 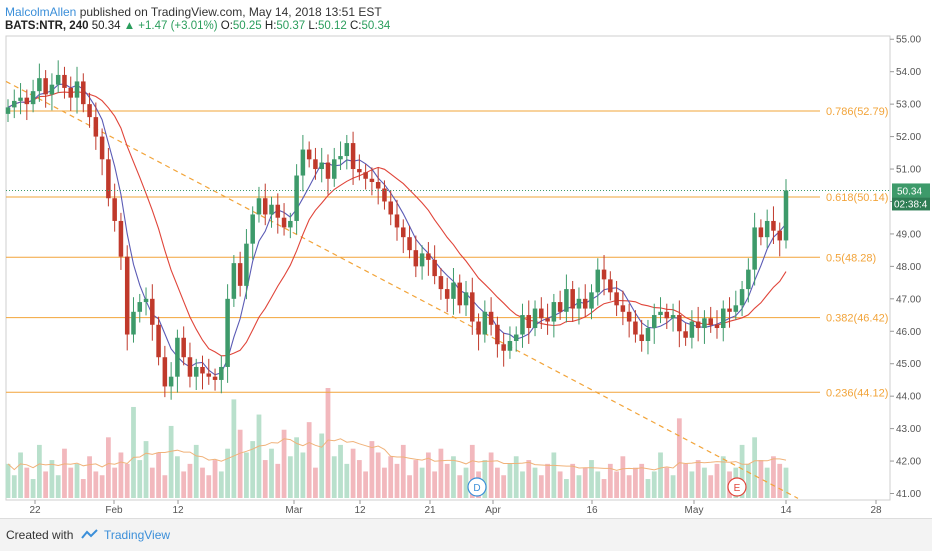 What do you see at coordinates (226, 26) in the screenshot?
I see `open-label: O:` at bounding box center [226, 26].